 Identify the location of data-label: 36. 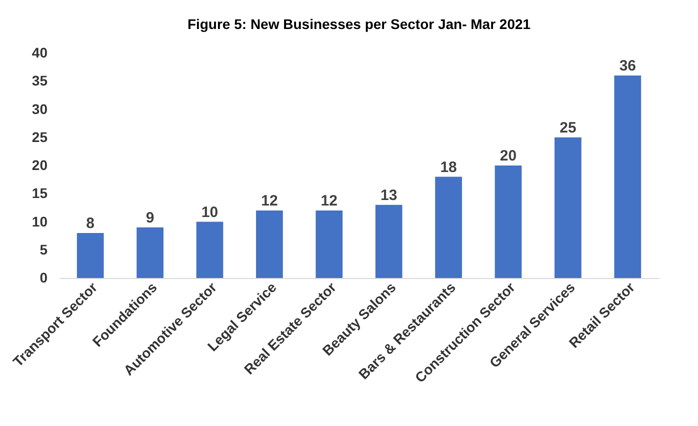
(627, 66).